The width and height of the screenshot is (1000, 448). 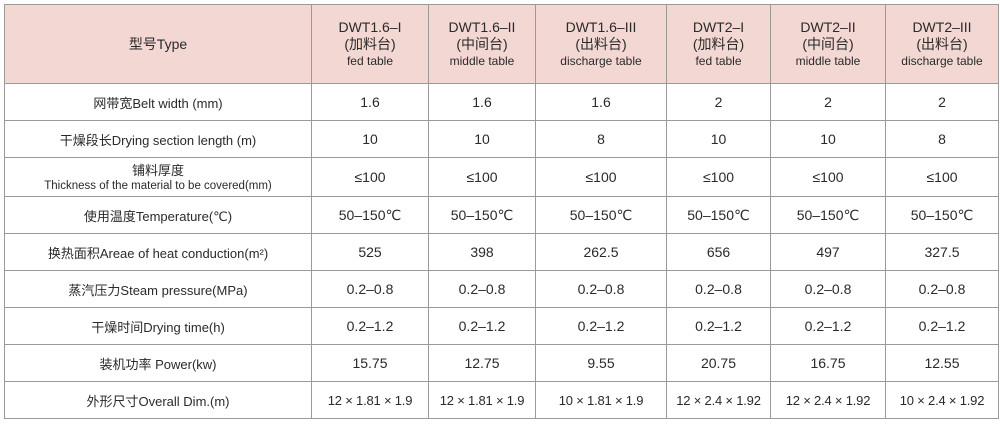 What do you see at coordinates (370, 26) in the screenshot?
I see `model-name: DWT1.6–I` at bounding box center [370, 26].